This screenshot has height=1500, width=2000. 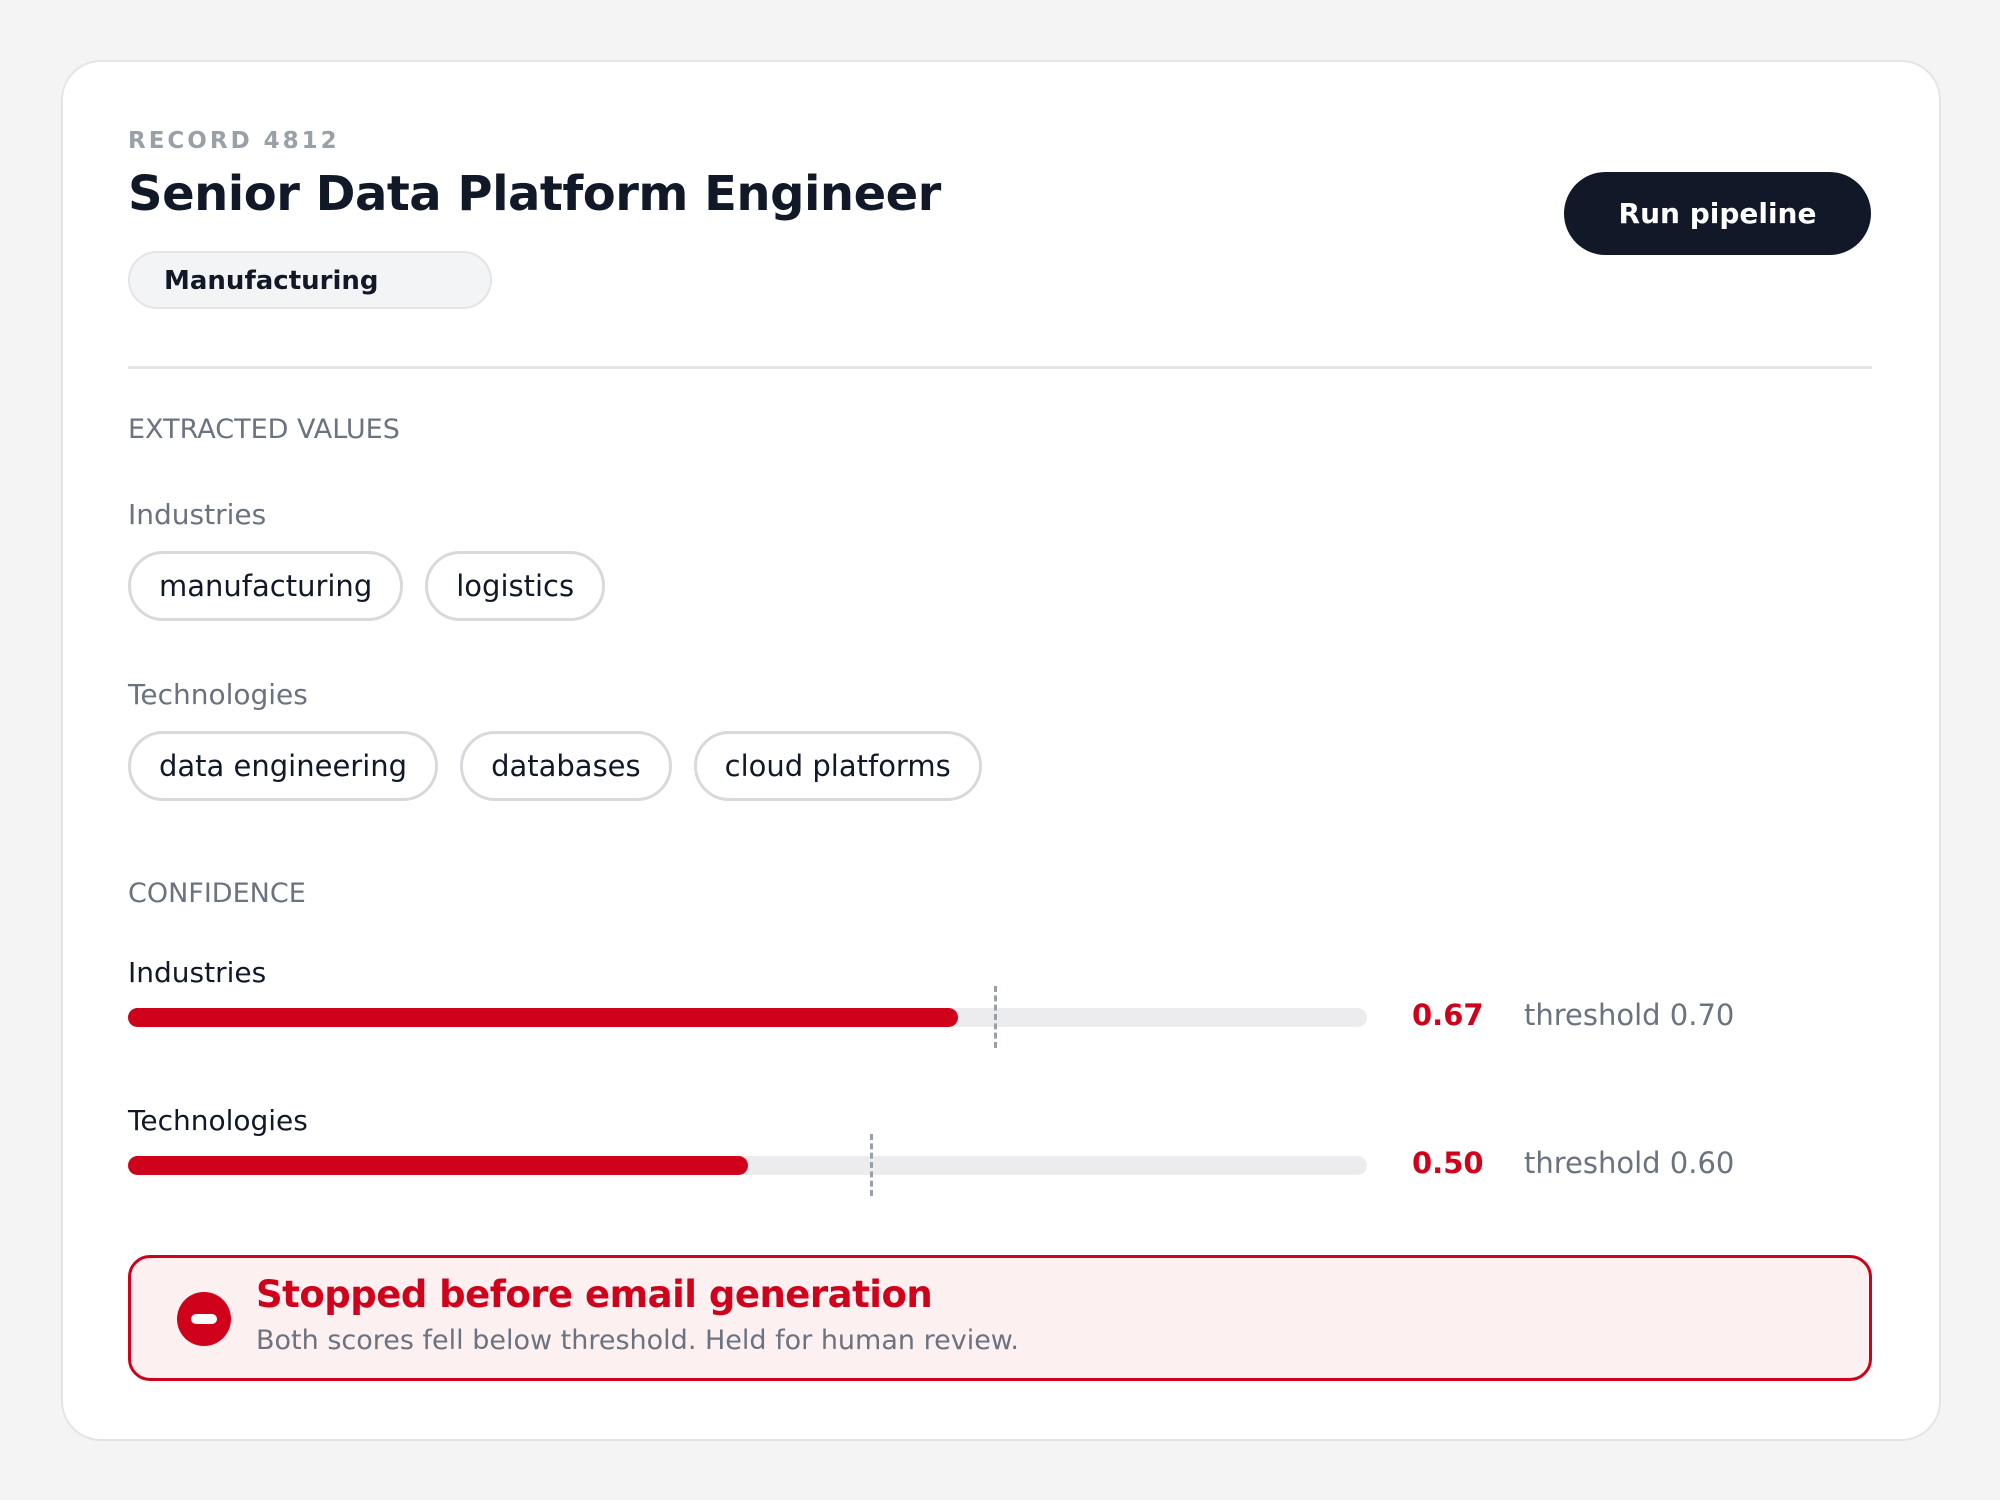 What do you see at coordinates (234, 141) in the screenshot?
I see `record-id: RECORD 4812` at bounding box center [234, 141].